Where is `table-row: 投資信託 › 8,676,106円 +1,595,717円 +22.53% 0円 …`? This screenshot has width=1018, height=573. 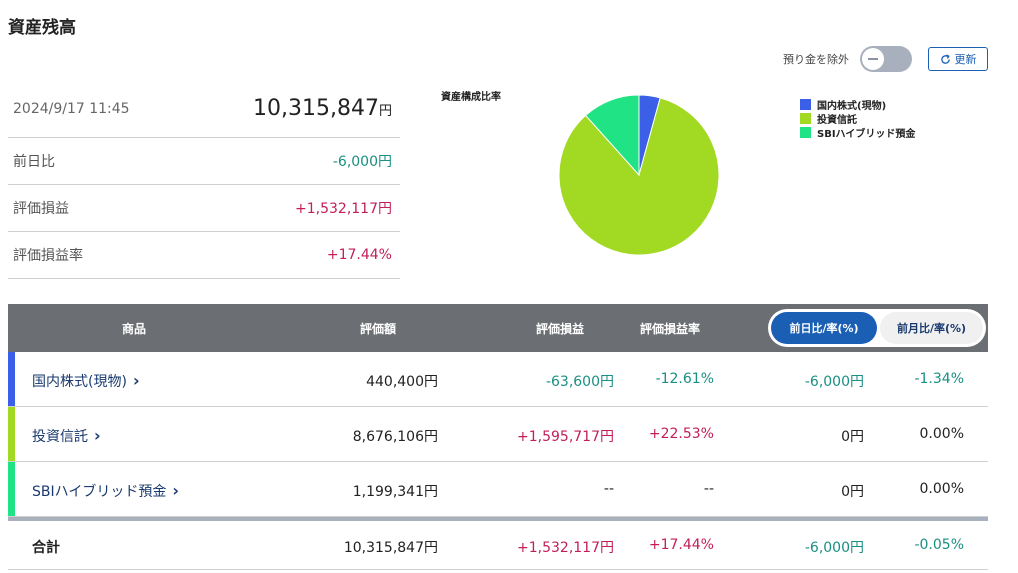
table-row: 投資信託 › 8,676,106円 +1,595,717円 +22.53% 0円 … is located at coordinates (498, 434).